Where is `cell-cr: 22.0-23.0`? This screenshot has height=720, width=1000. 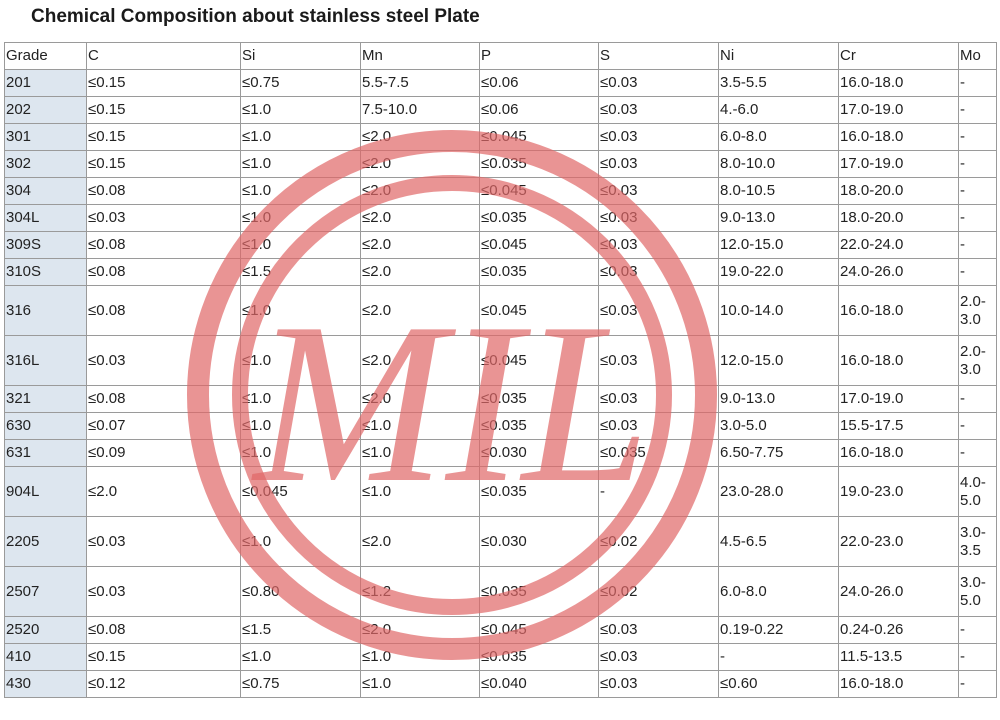 cell-cr: 22.0-23.0 is located at coordinates (898, 541).